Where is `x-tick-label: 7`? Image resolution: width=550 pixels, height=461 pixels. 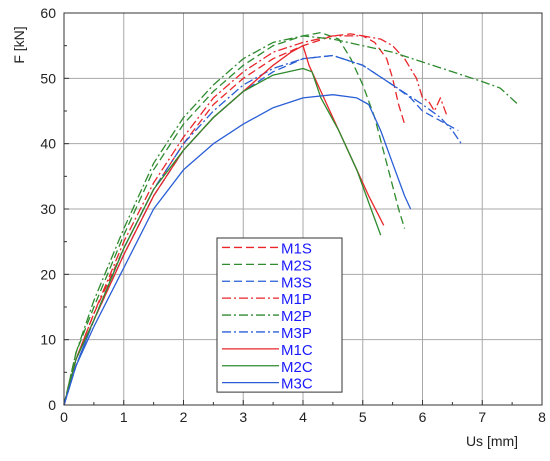 x-tick-label: 7 is located at coordinates (482, 417).